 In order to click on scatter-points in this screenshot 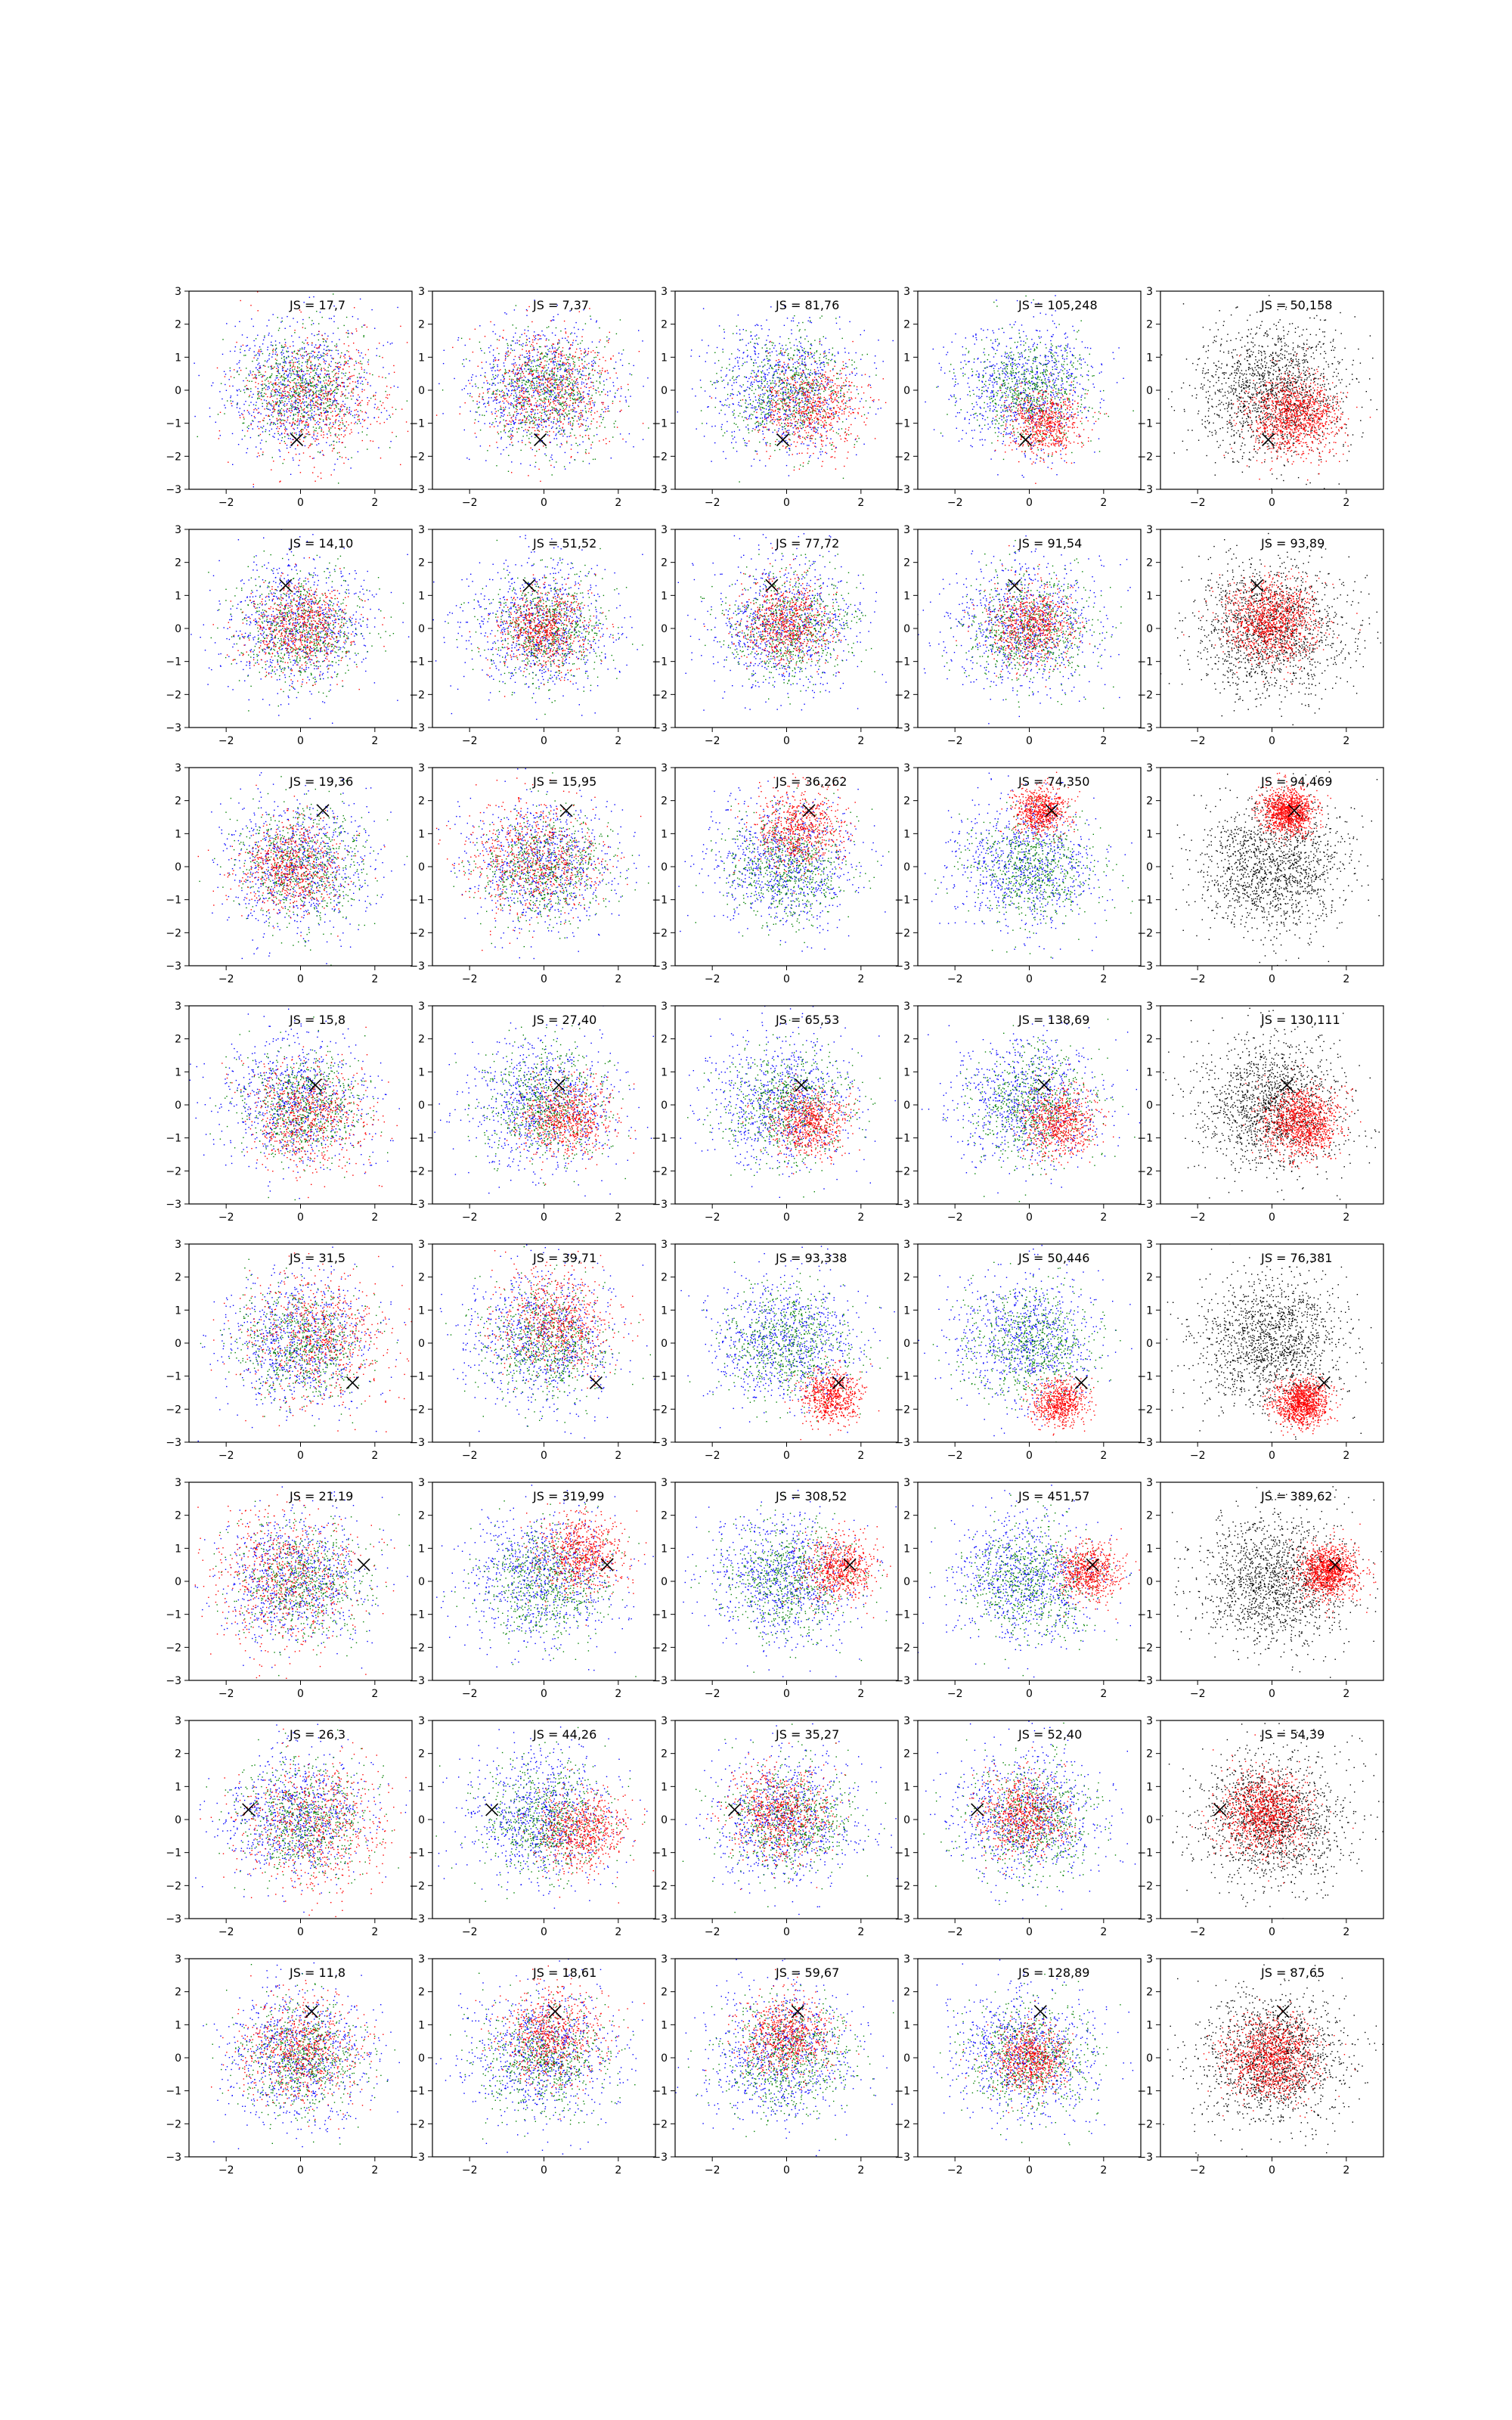, I will do `click(548, 400)`.